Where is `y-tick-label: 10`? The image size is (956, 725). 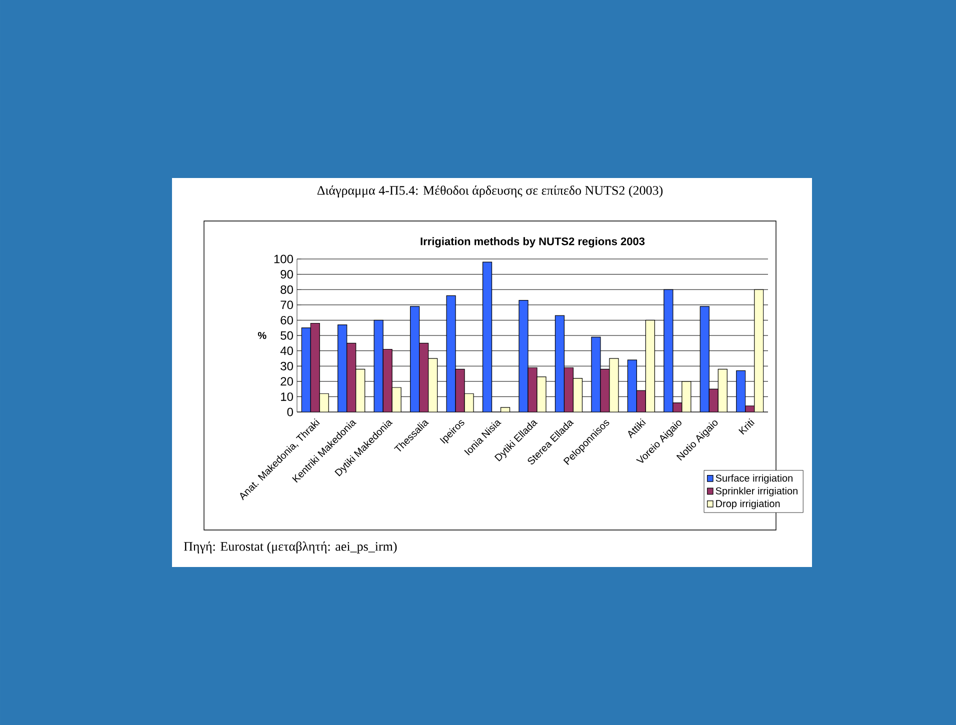
y-tick-label: 10 is located at coordinates (287, 396).